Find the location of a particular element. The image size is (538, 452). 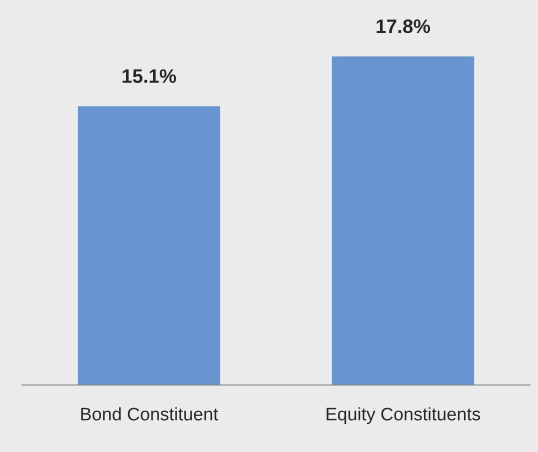

data-label: 15.1% is located at coordinates (149, 76).